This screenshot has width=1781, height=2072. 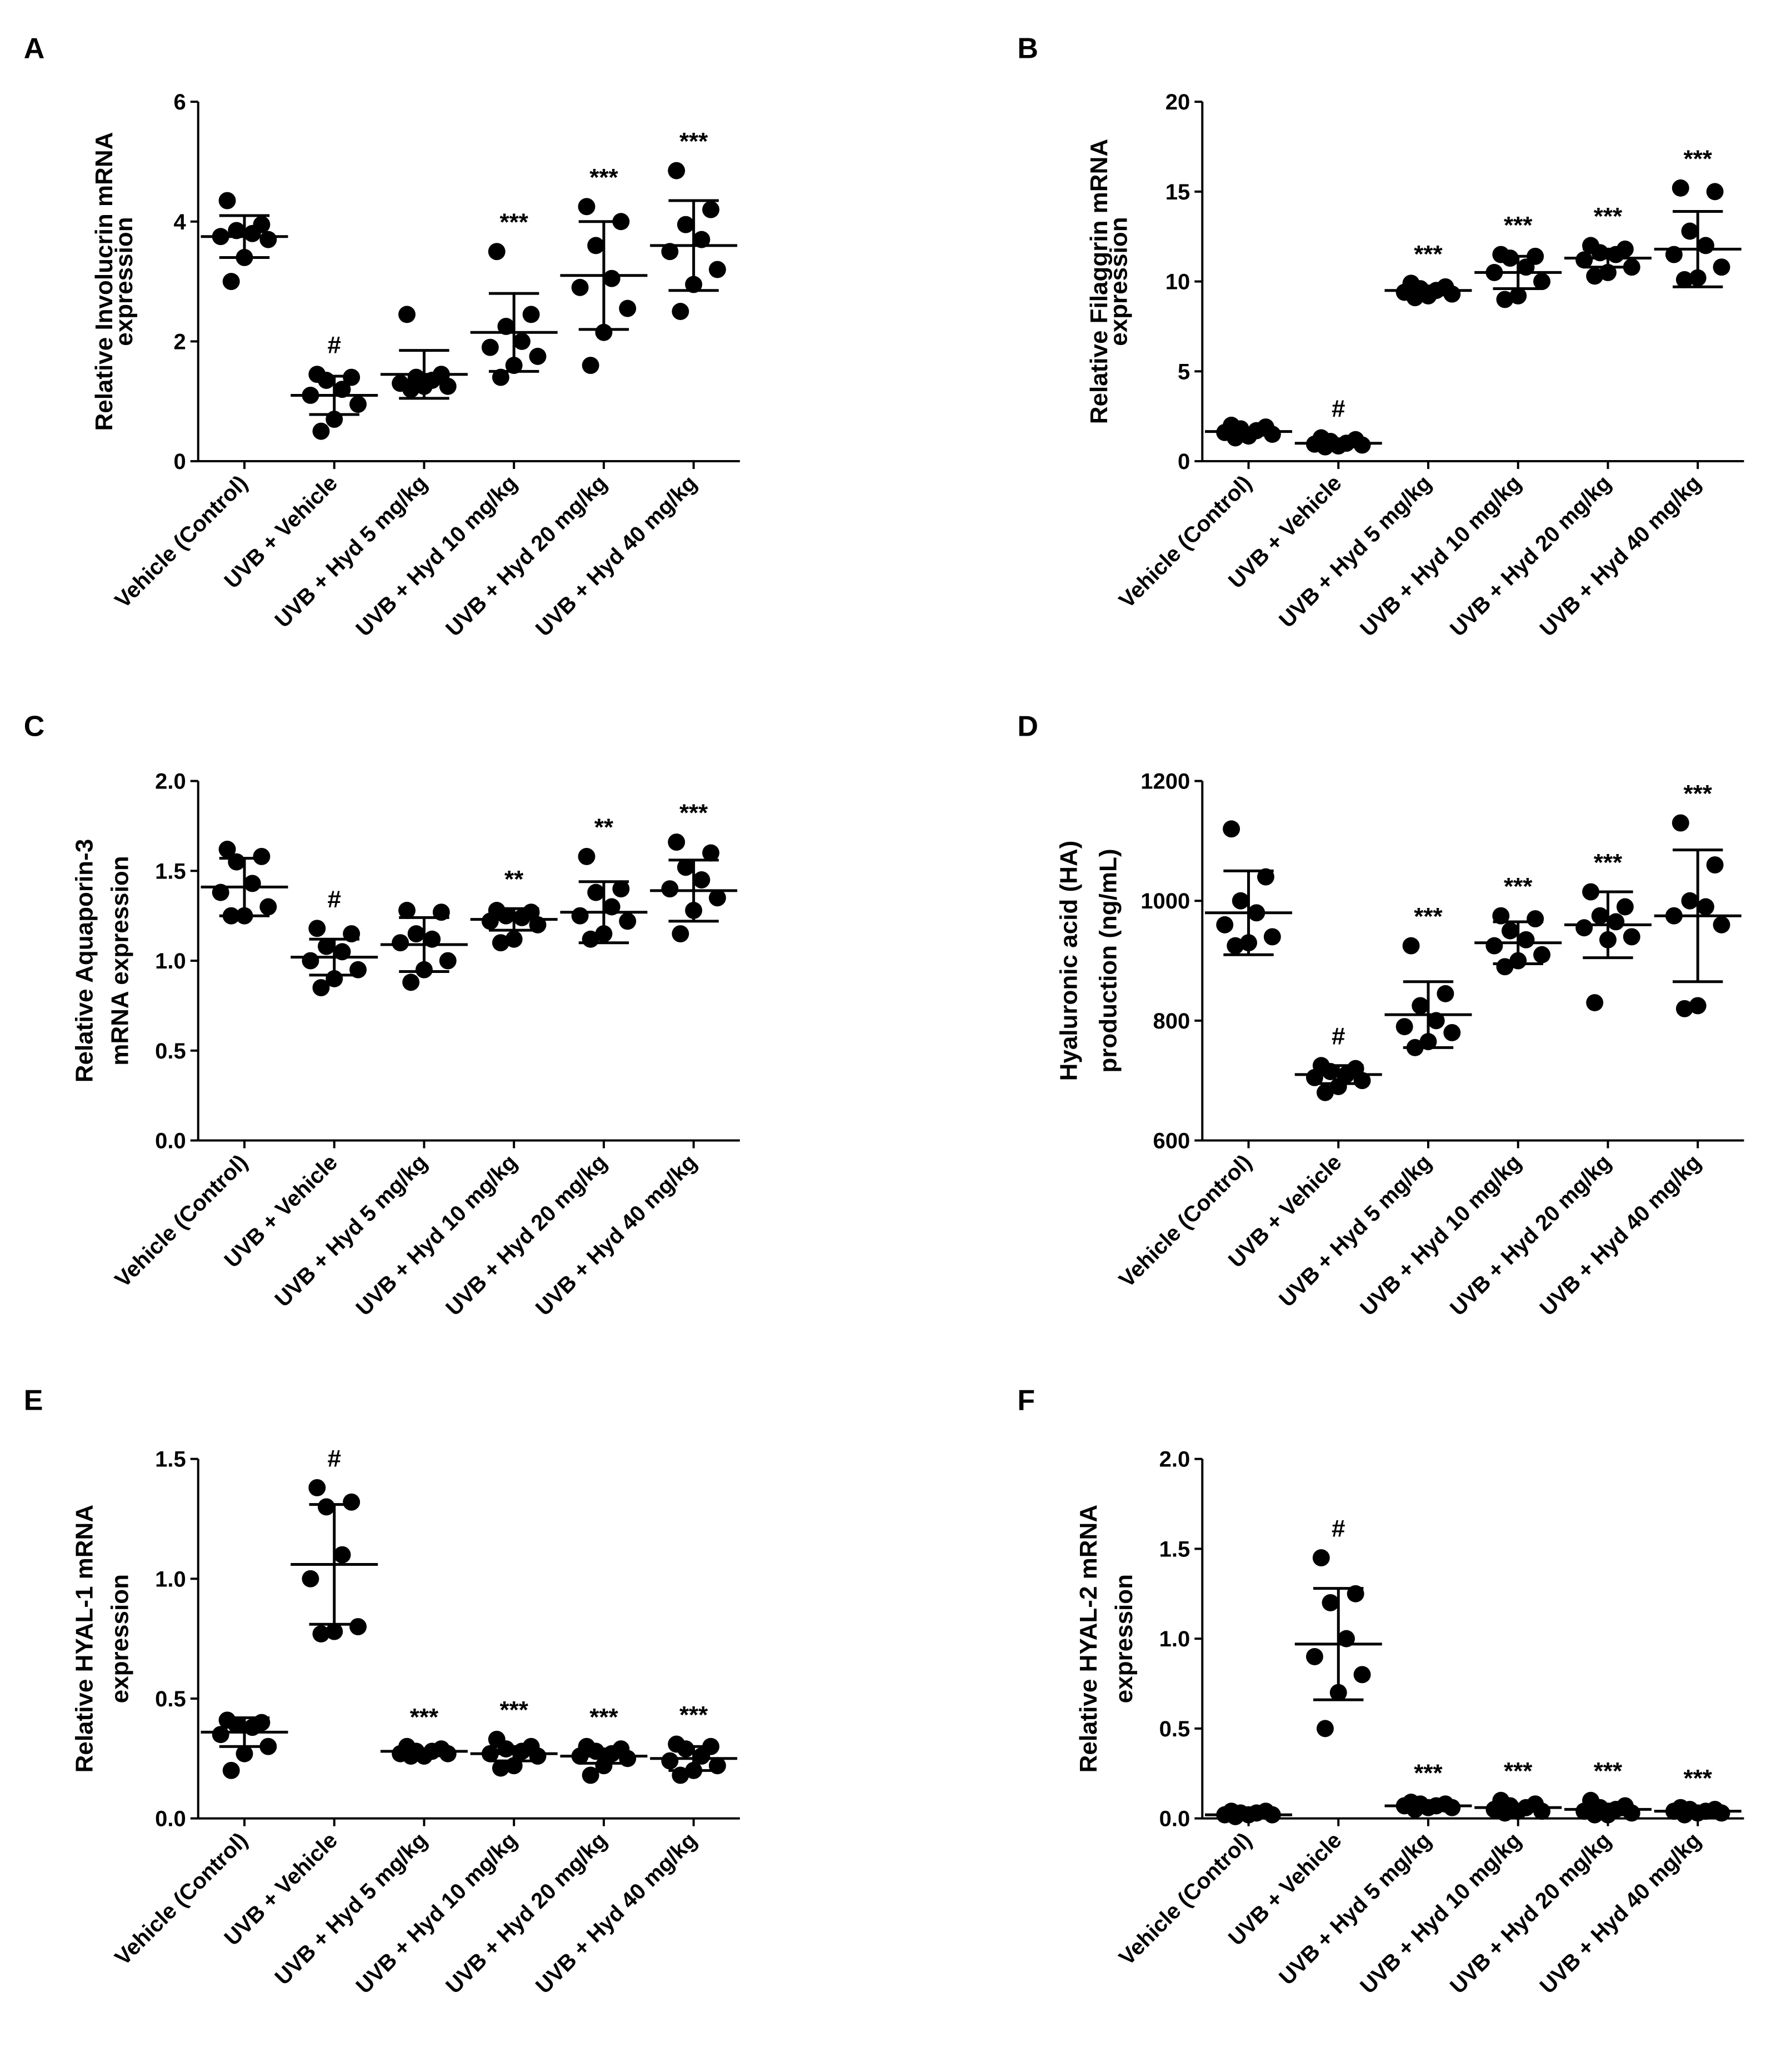 What do you see at coordinates (180, 341) in the screenshot?
I see `y-tick-label: 2` at bounding box center [180, 341].